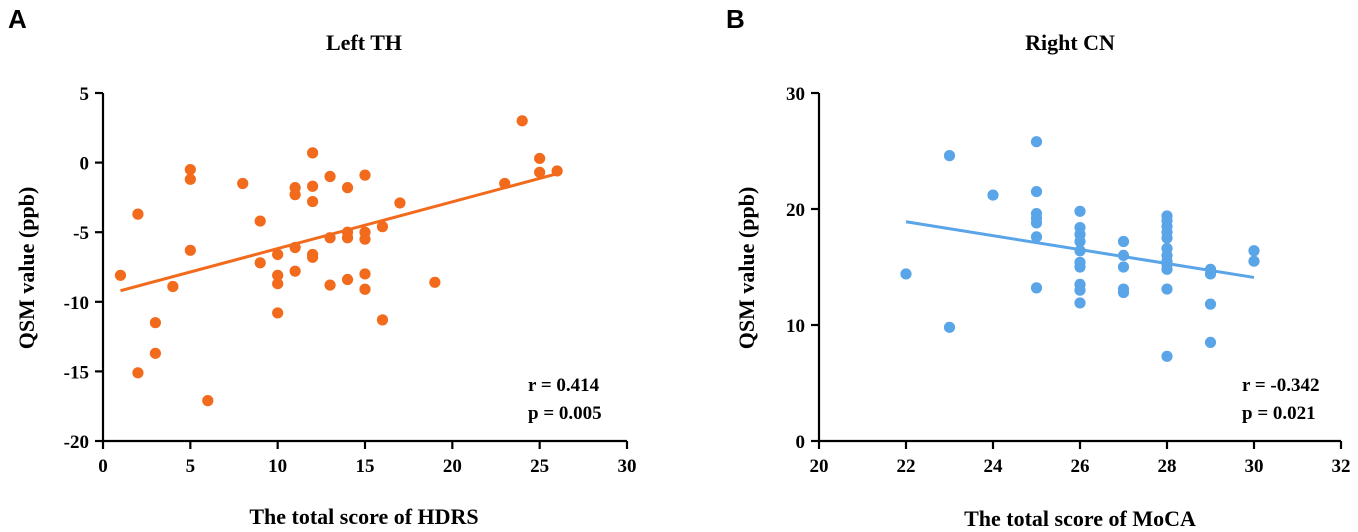 Image resolution: width=1358 pixels, height=532 pixels. I want to click on chart-title: Left TH, so click(364, 42).